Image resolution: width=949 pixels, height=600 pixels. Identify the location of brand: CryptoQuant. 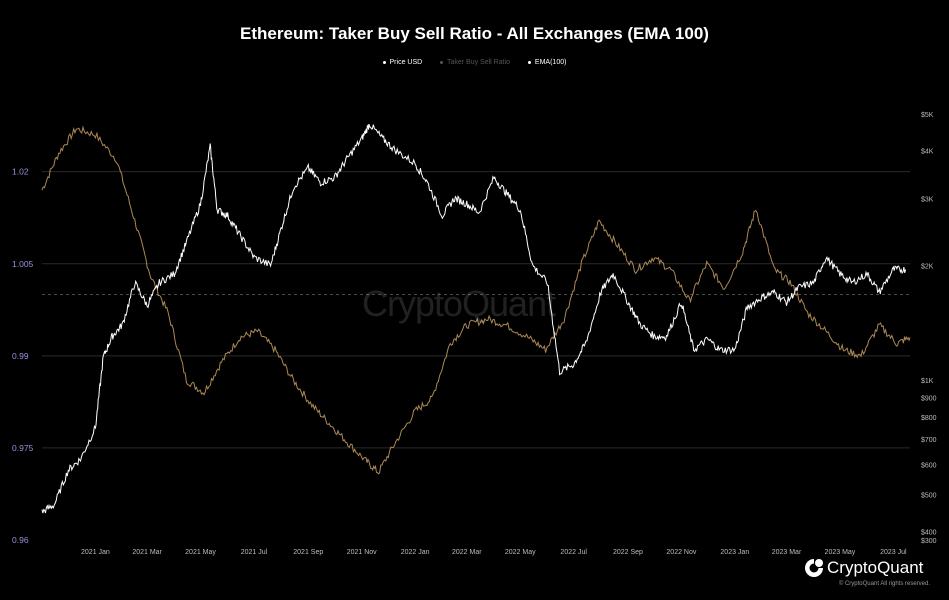
(863, 568).